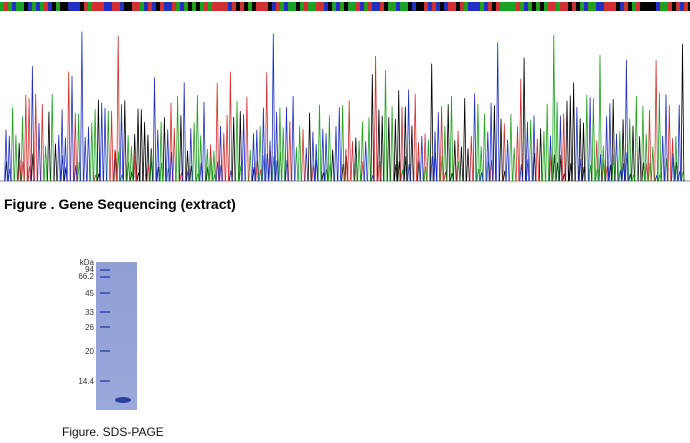  Describe the element at coordinates (113, 432) in the screenshot. I see `figure-caption: Figure. SDS-PAGE` at that location.